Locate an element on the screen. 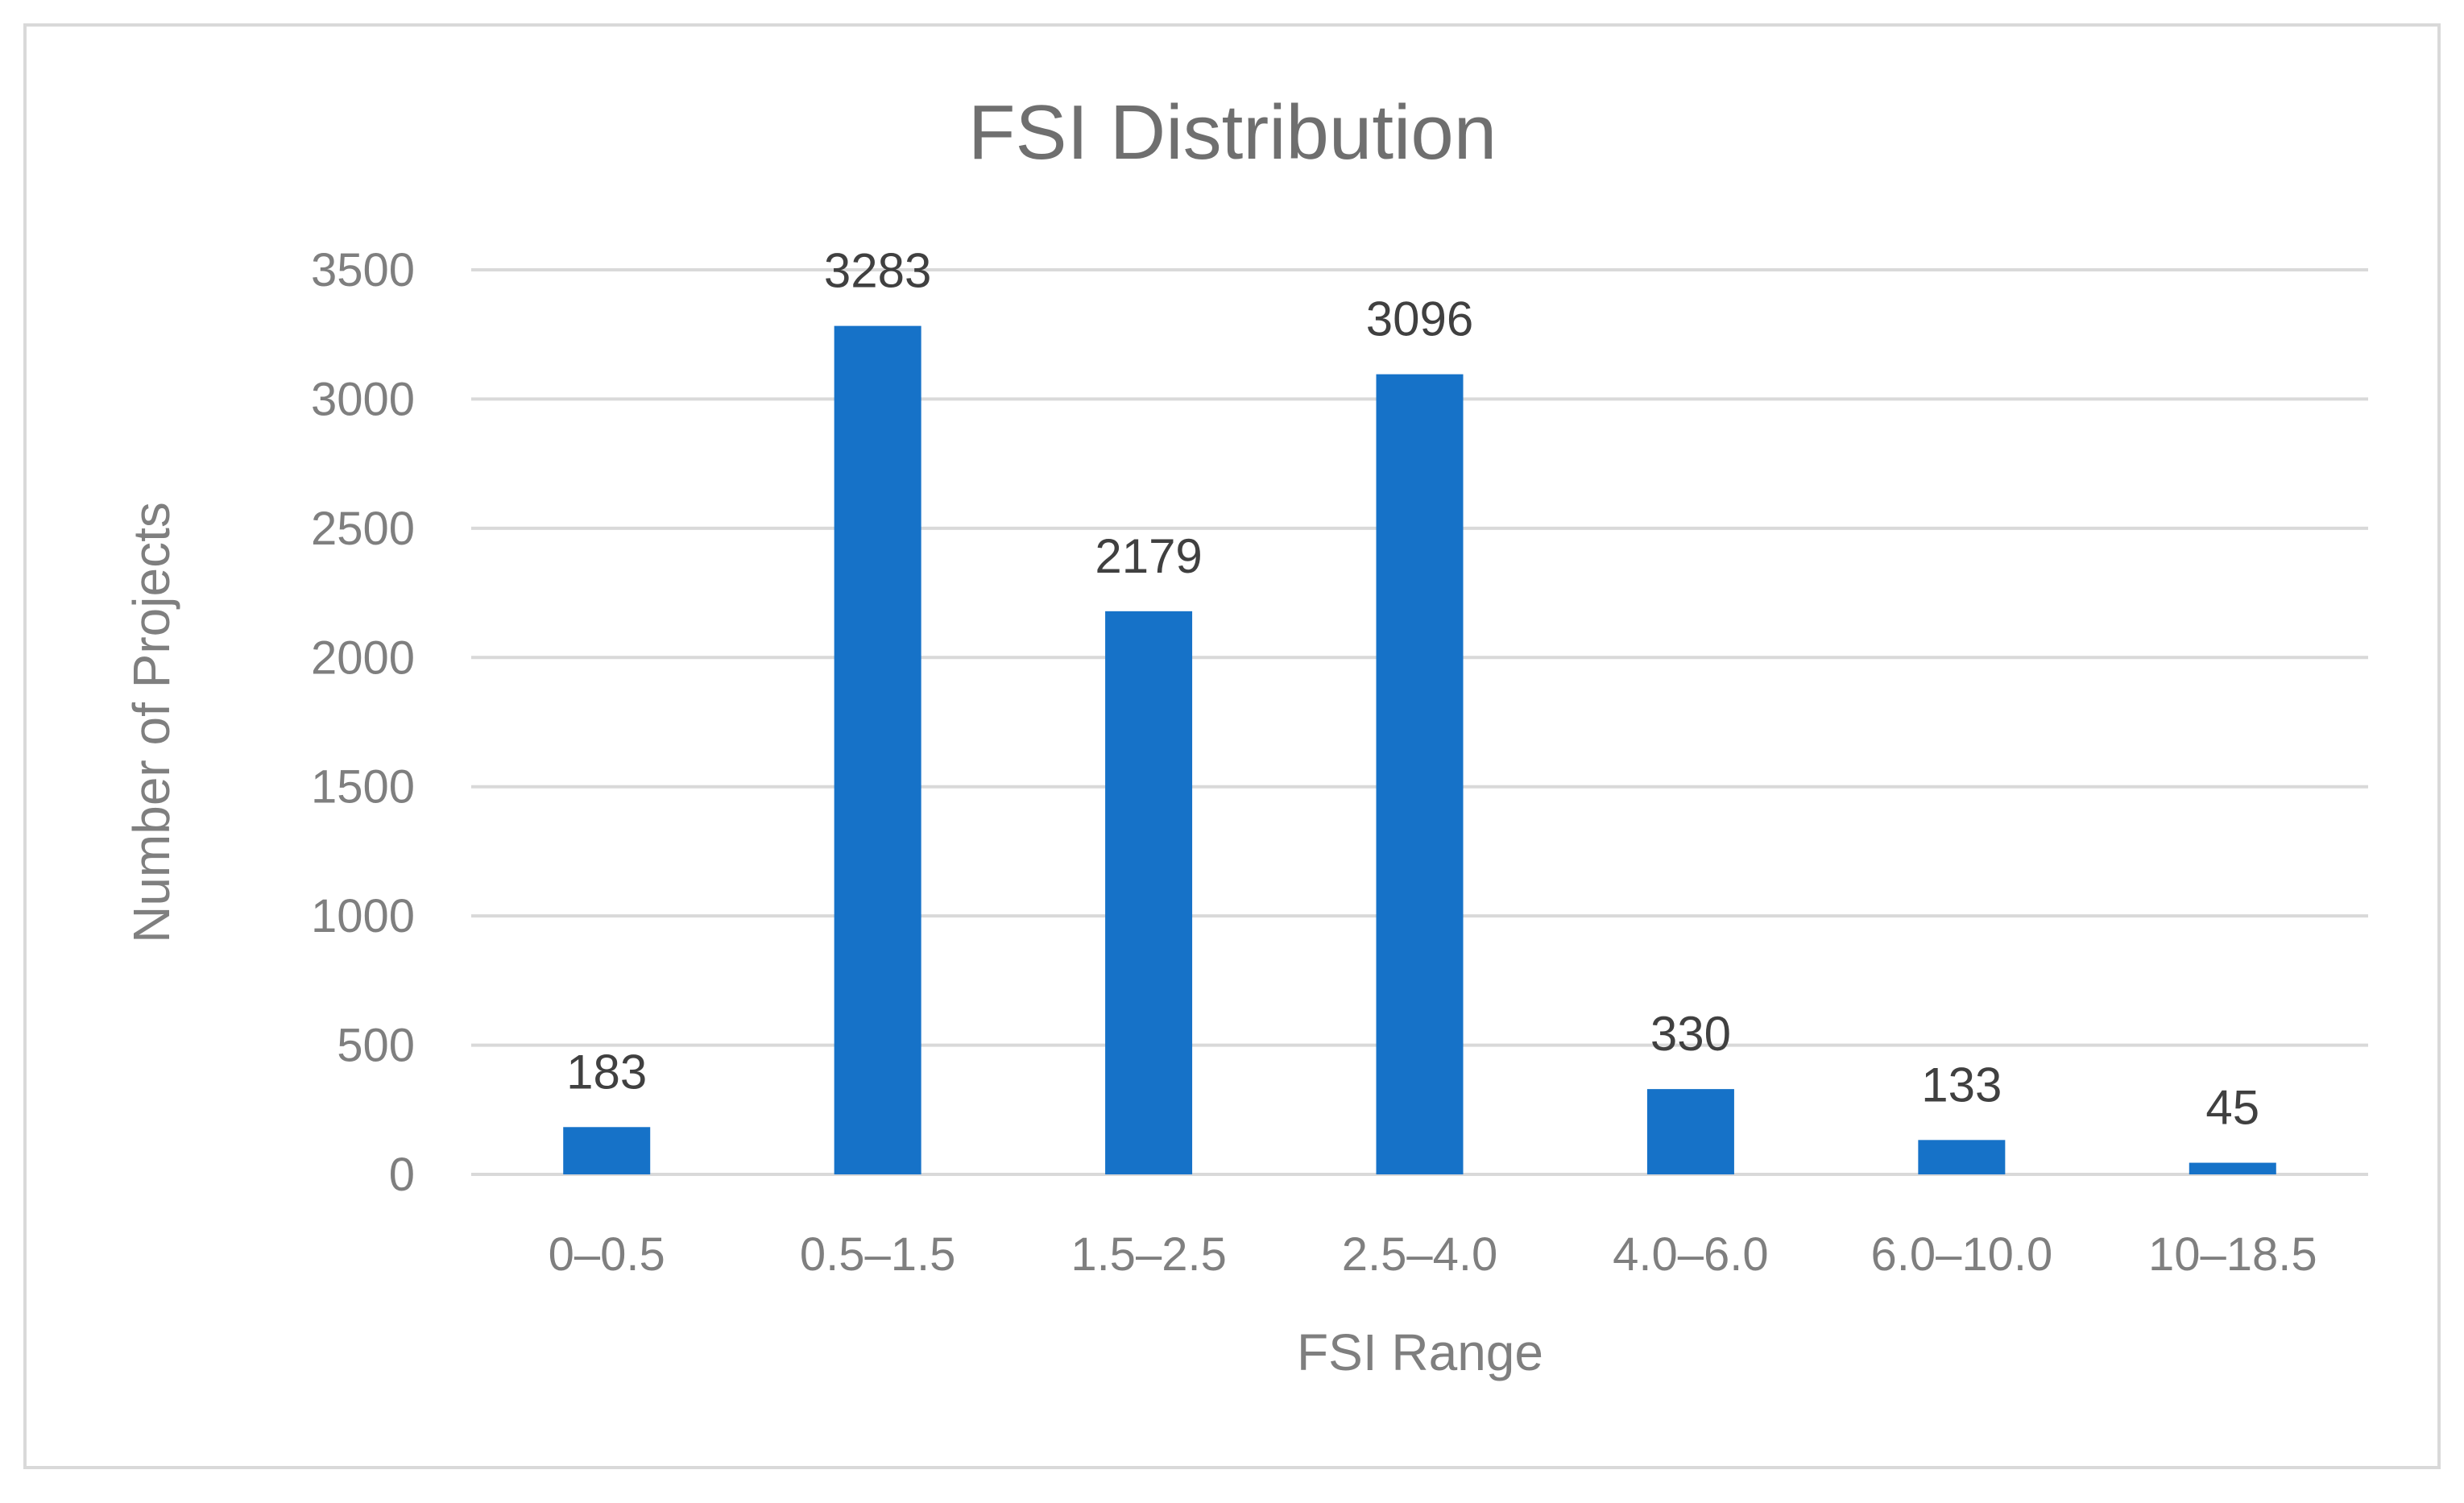 The height and width of the screenshot is (1503, 2464). data-label: 45 is located at coordinates (2232, 1108).